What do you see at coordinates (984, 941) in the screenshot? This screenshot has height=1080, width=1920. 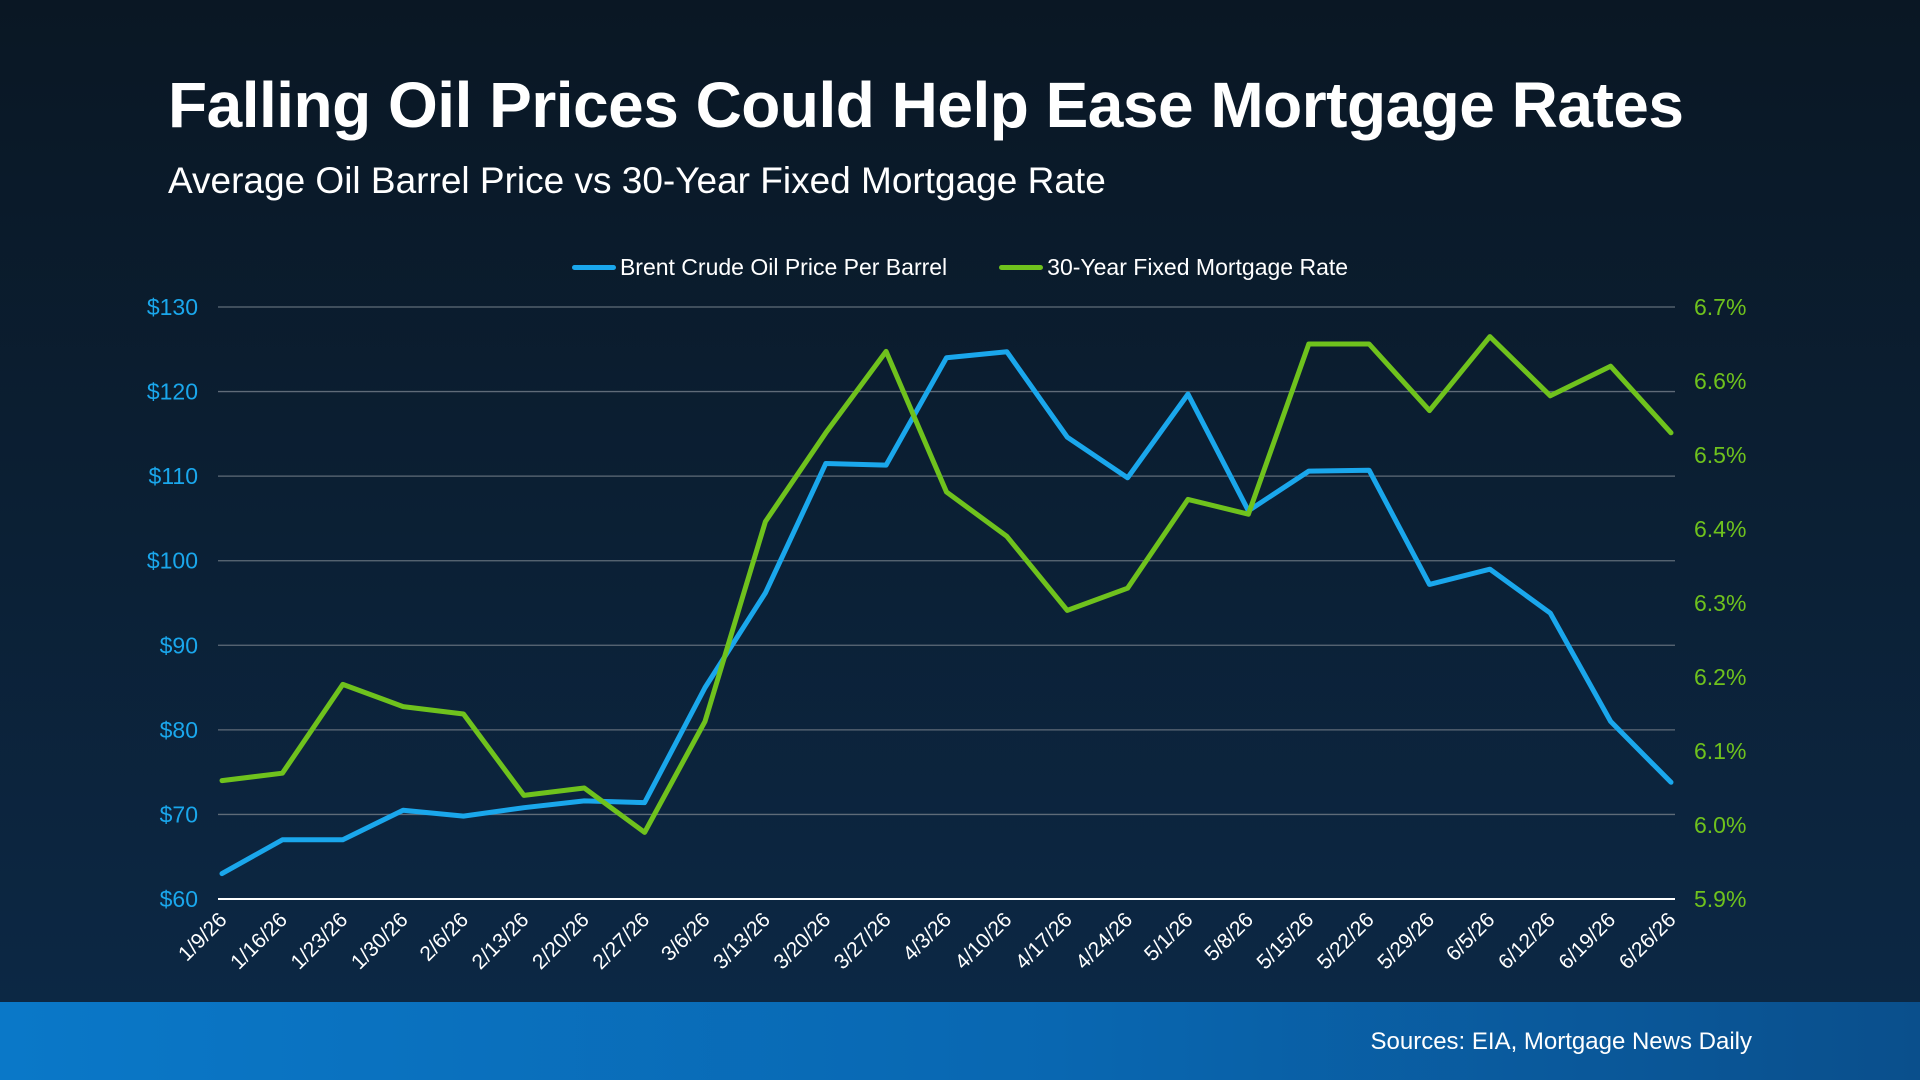 I see `x-tick-label: 4/10/26` at bounding box center [984, 941].